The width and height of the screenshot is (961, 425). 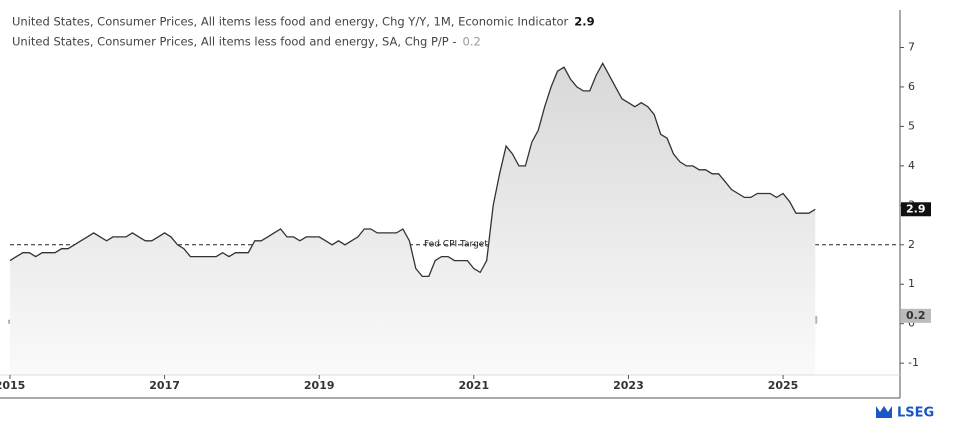 I want to click on legend-value: 0.2, so click(x=472, y=42).